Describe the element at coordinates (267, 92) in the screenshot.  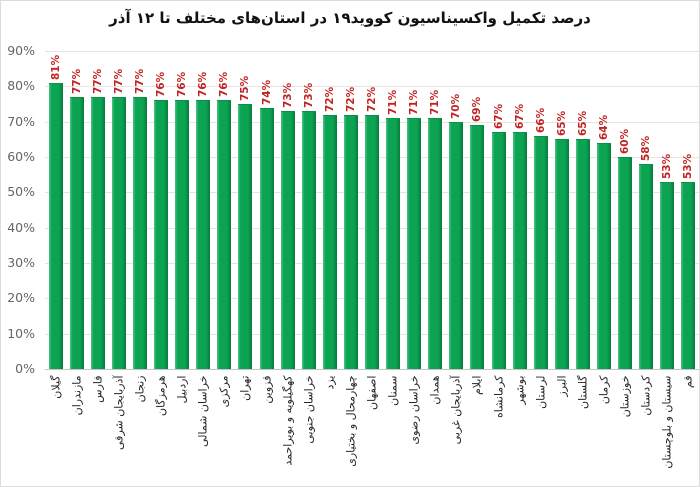
I see `bar-value-label: 74%` at that location.